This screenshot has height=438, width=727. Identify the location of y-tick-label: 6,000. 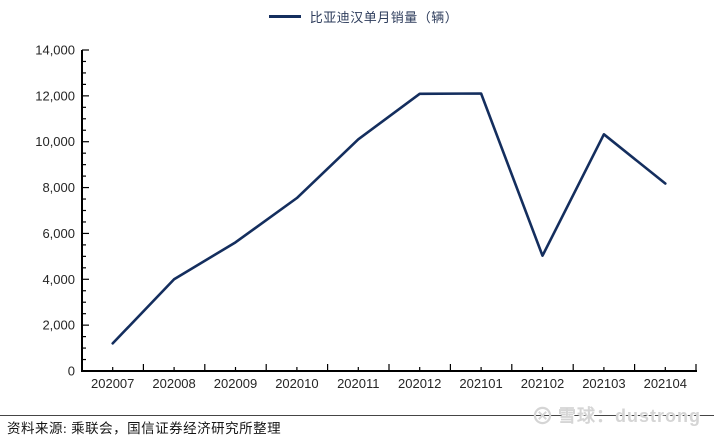
(58, 233).